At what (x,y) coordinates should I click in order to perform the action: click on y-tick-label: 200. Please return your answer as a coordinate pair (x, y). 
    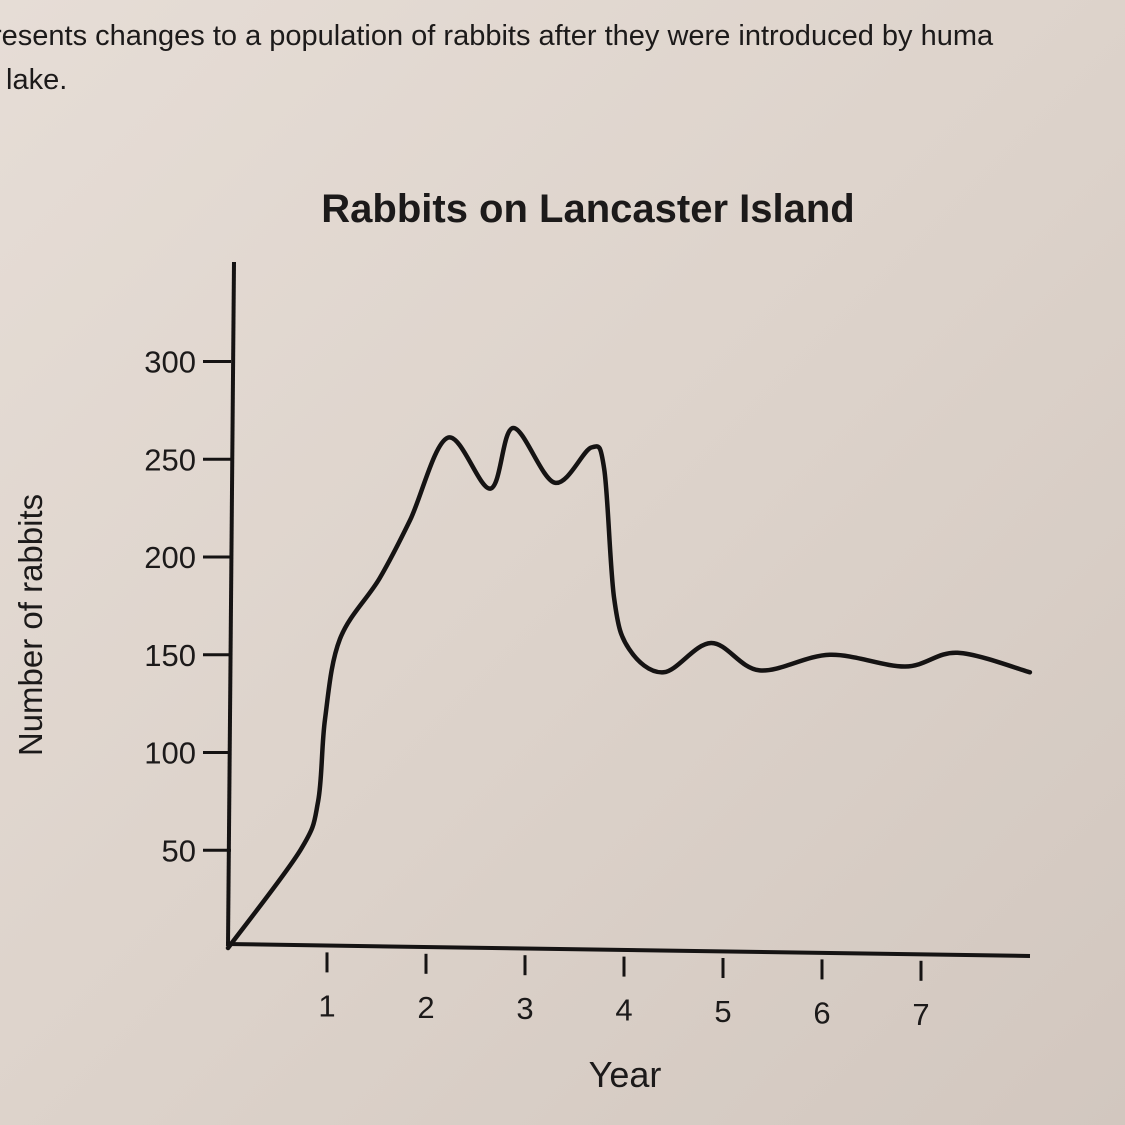
    Looking at the image, I should click on (170, 557).